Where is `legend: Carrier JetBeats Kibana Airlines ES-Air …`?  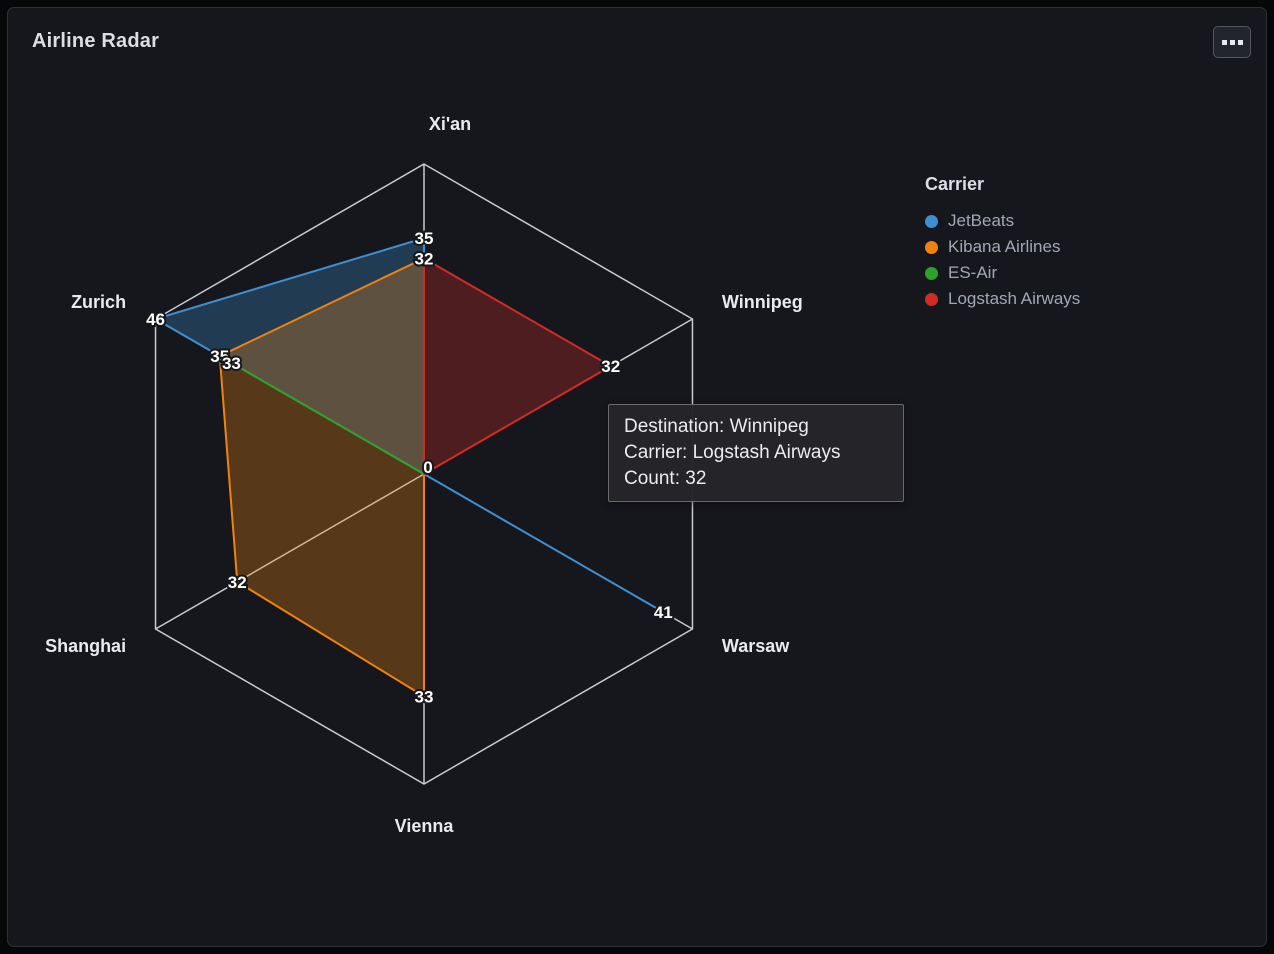
legend: Carrier JetBeats Kibana Airlines ES-Air … is located at coordinates (1002, 243).